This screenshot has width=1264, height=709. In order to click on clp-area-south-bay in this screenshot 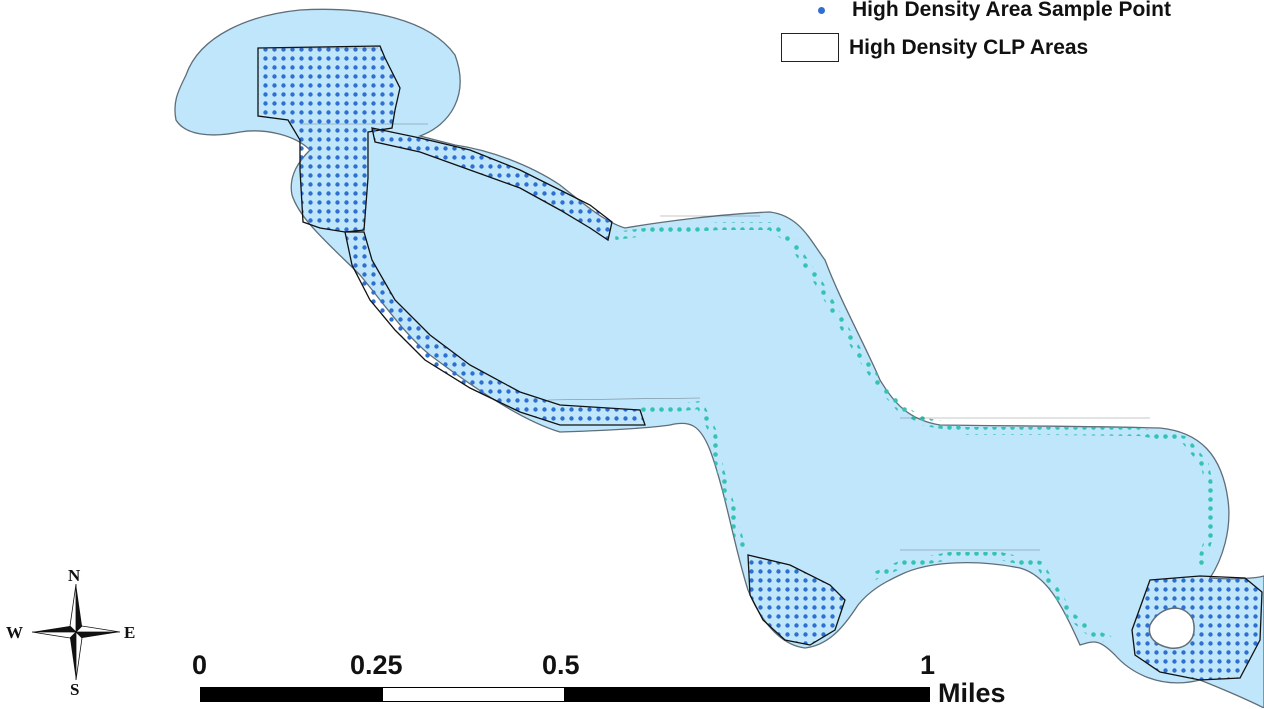, I will do `click(796, 600)`.